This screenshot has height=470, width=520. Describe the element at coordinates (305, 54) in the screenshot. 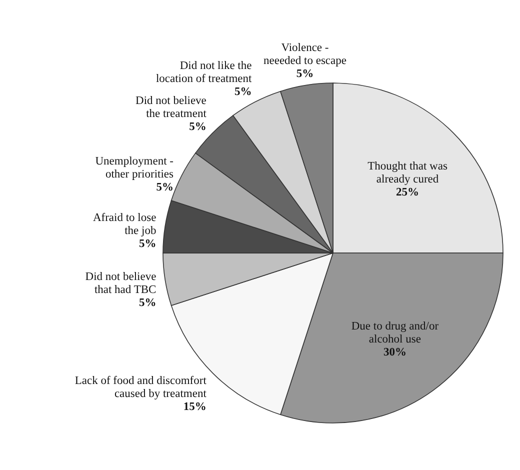

I see `slice-label: Violence - neeeded to escape` at that location.